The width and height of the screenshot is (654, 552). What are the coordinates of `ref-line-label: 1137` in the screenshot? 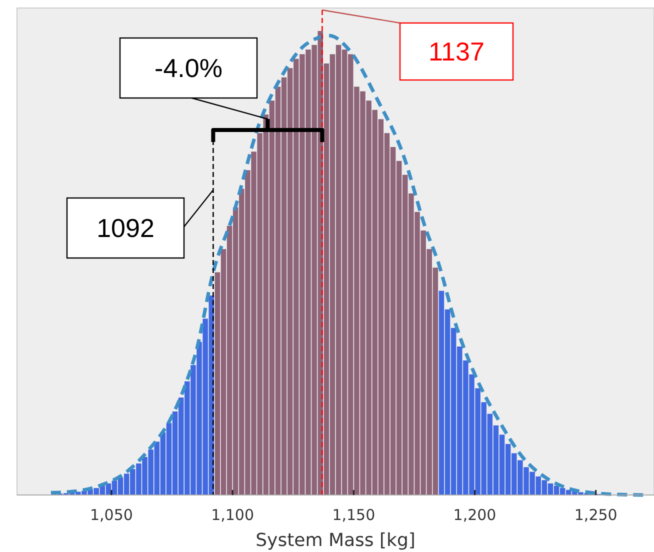 It's located at (456, 51).